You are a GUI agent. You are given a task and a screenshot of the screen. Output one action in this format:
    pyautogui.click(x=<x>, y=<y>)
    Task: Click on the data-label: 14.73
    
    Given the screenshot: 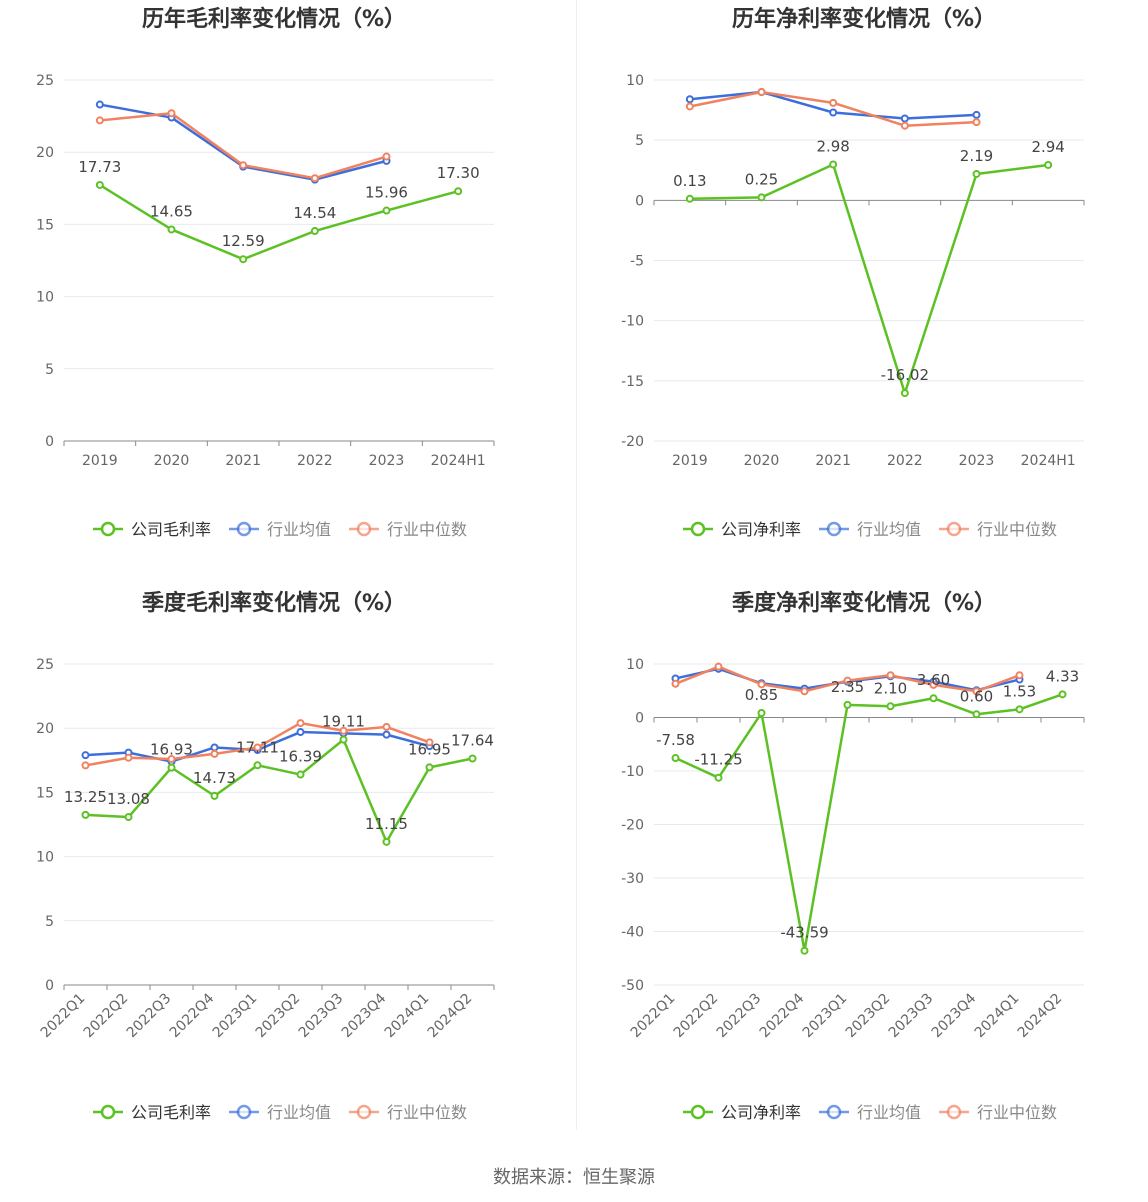 What is the action you would take?
    pyautogui.click(x=214, y=778)
    